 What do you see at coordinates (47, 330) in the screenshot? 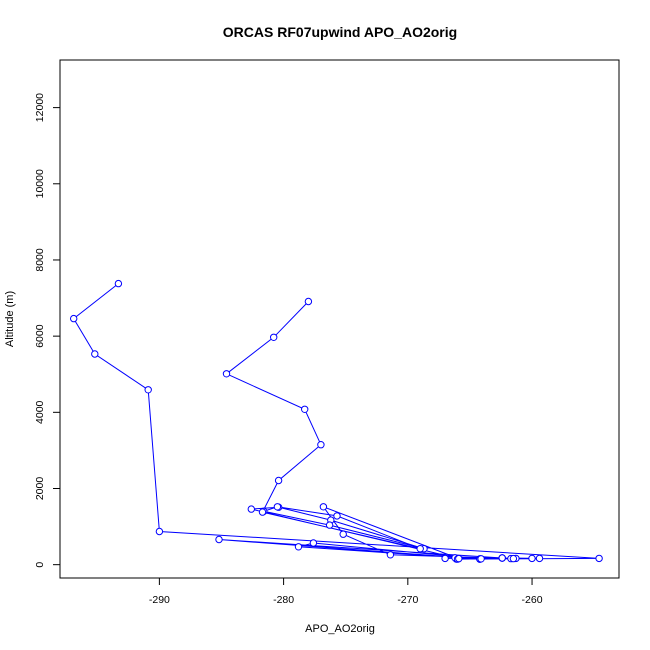
I see `y-axis: 0 2000 4000 6000 8000 10000 12000` at bounding box center [47, 330].